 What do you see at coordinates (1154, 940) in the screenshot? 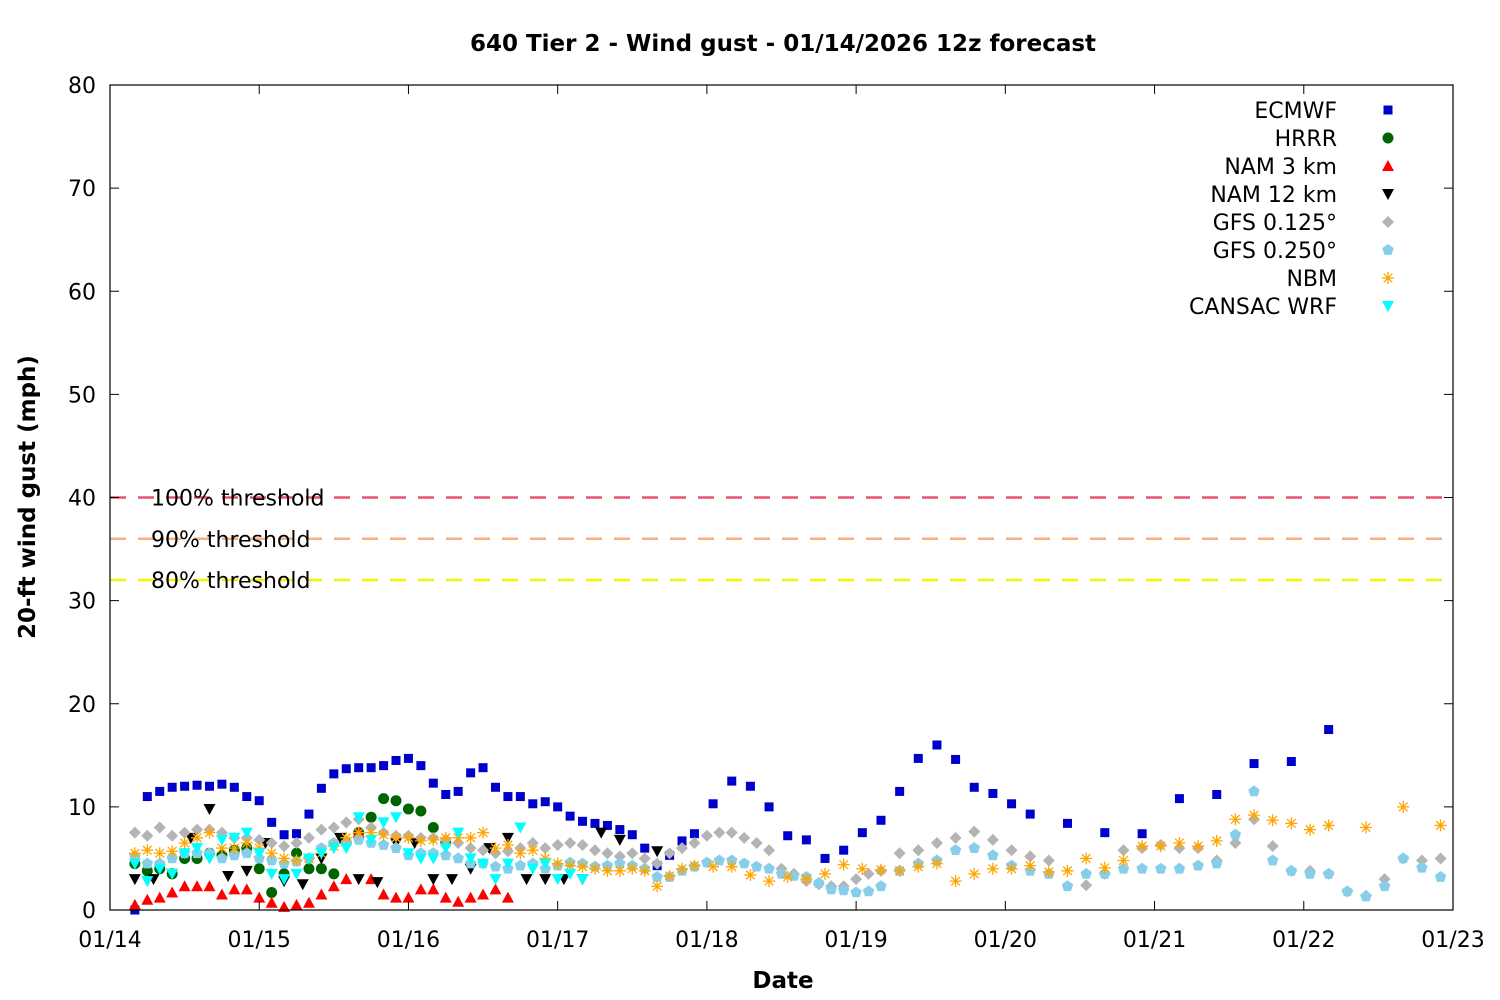
I see `x-tick-label: 01/21` at bounding box center [1154, 940].